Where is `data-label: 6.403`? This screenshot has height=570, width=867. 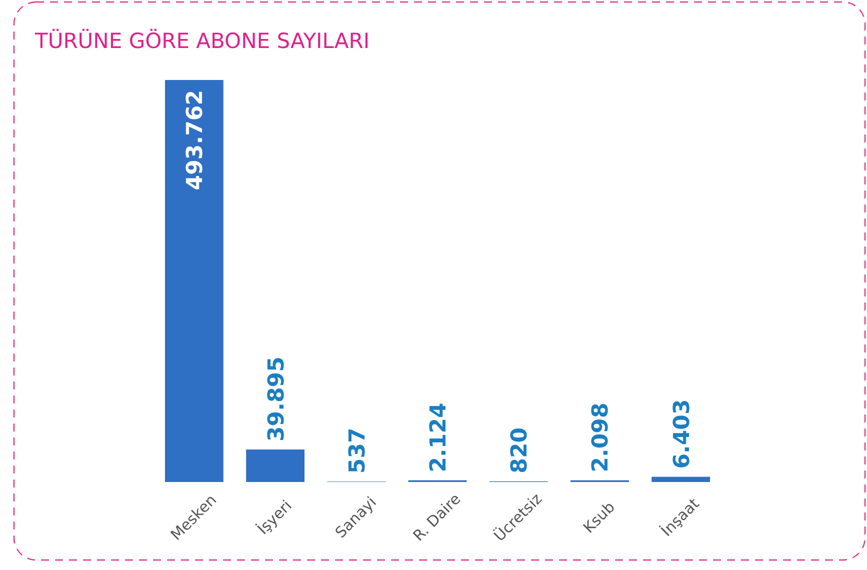
data-label: 6.403 is located at coordinates (682, 434).